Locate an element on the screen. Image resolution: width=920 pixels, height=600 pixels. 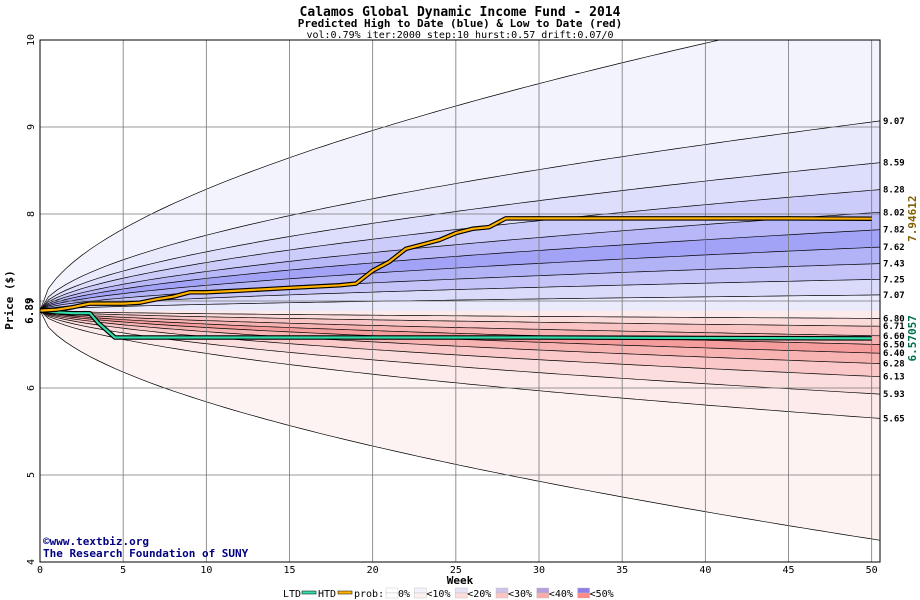
y-tick-label: 7 is located at coordinates (31, 301).